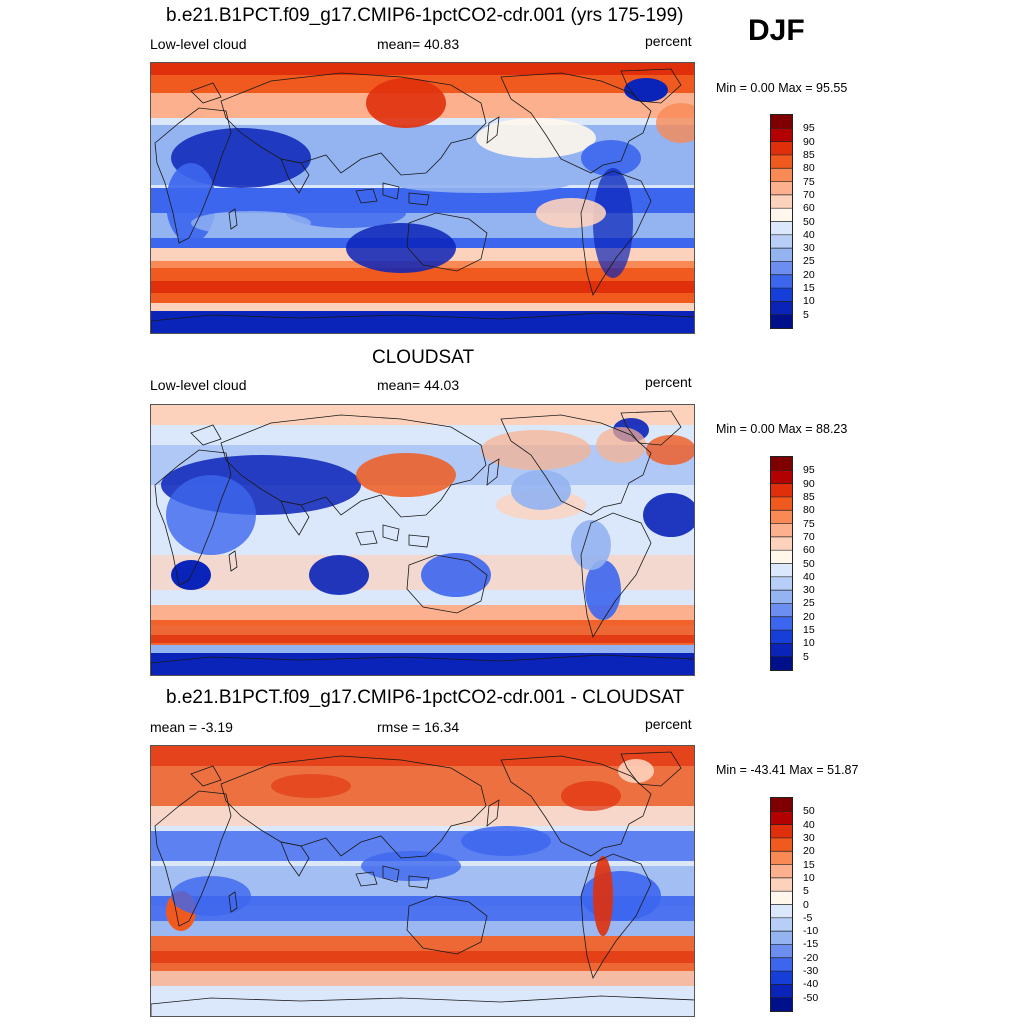 The width and height of the screenshot is (1024, 1024). I want to click on colorbar-tick-label: 25, so click(809, 261).